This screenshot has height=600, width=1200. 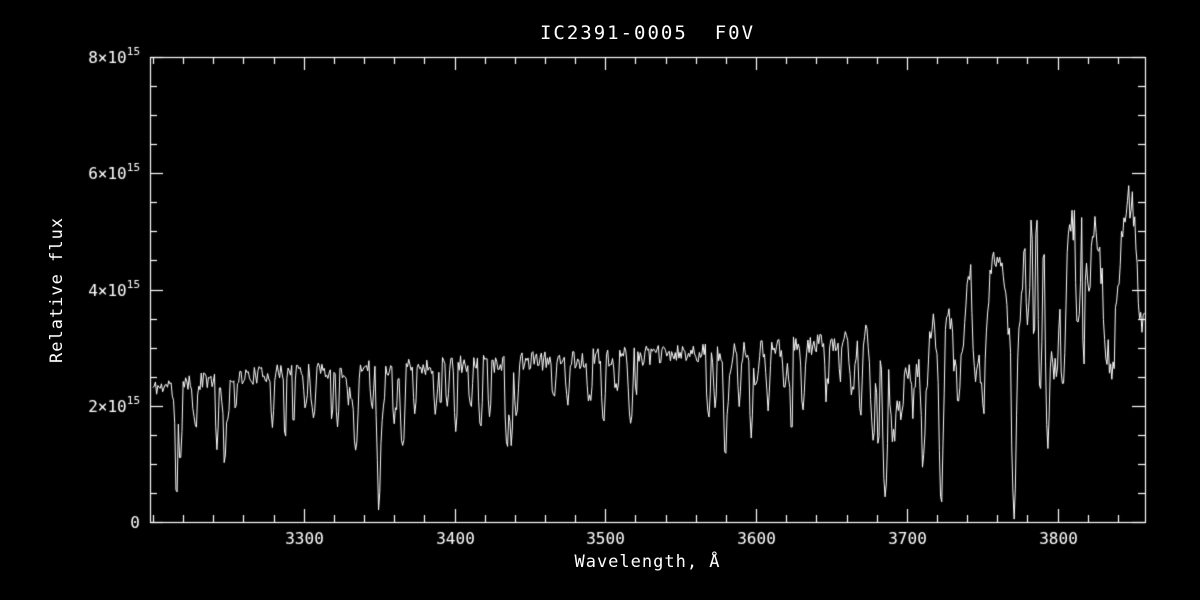 I want to click on chart-title: IC2391-0005 F0V, so click(x=647, y=33).